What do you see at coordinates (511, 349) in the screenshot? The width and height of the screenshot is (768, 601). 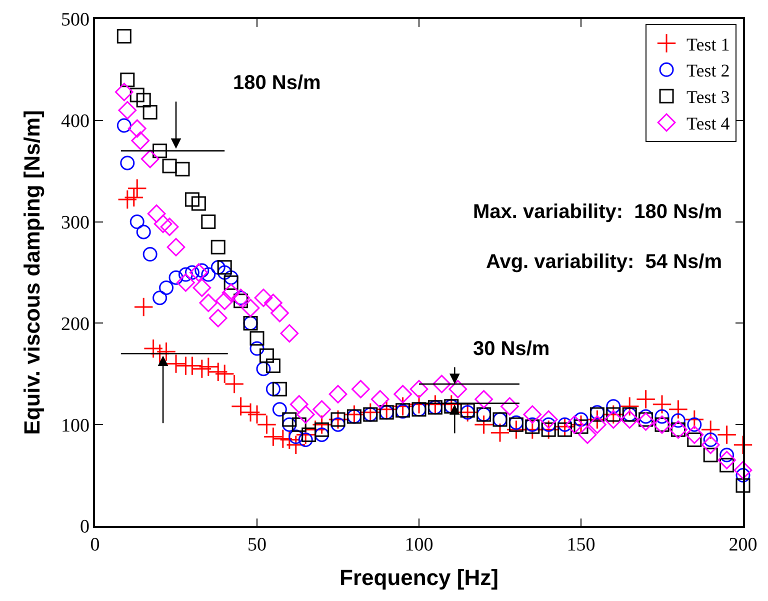 I see `annotation: 30 Ns/m` at bounding box center [511, 349].